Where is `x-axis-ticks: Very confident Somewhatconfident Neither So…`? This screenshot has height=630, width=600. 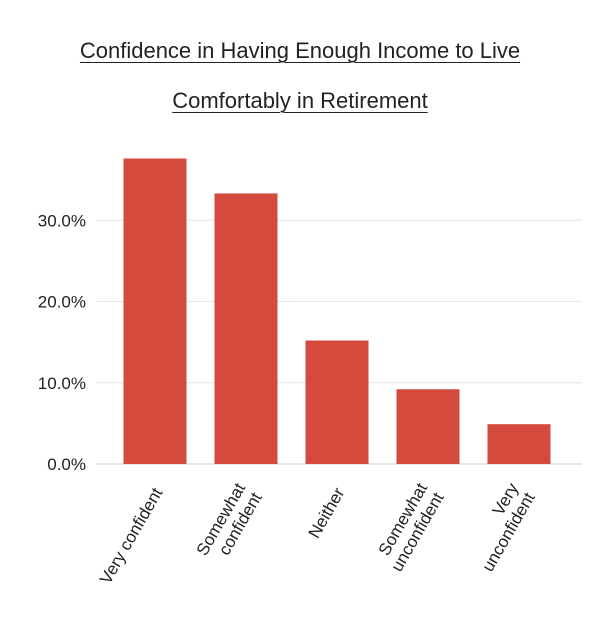 x-axis-ticks: Very confident Somewhatconfident Neither So… is located at coordinates (317, 533).